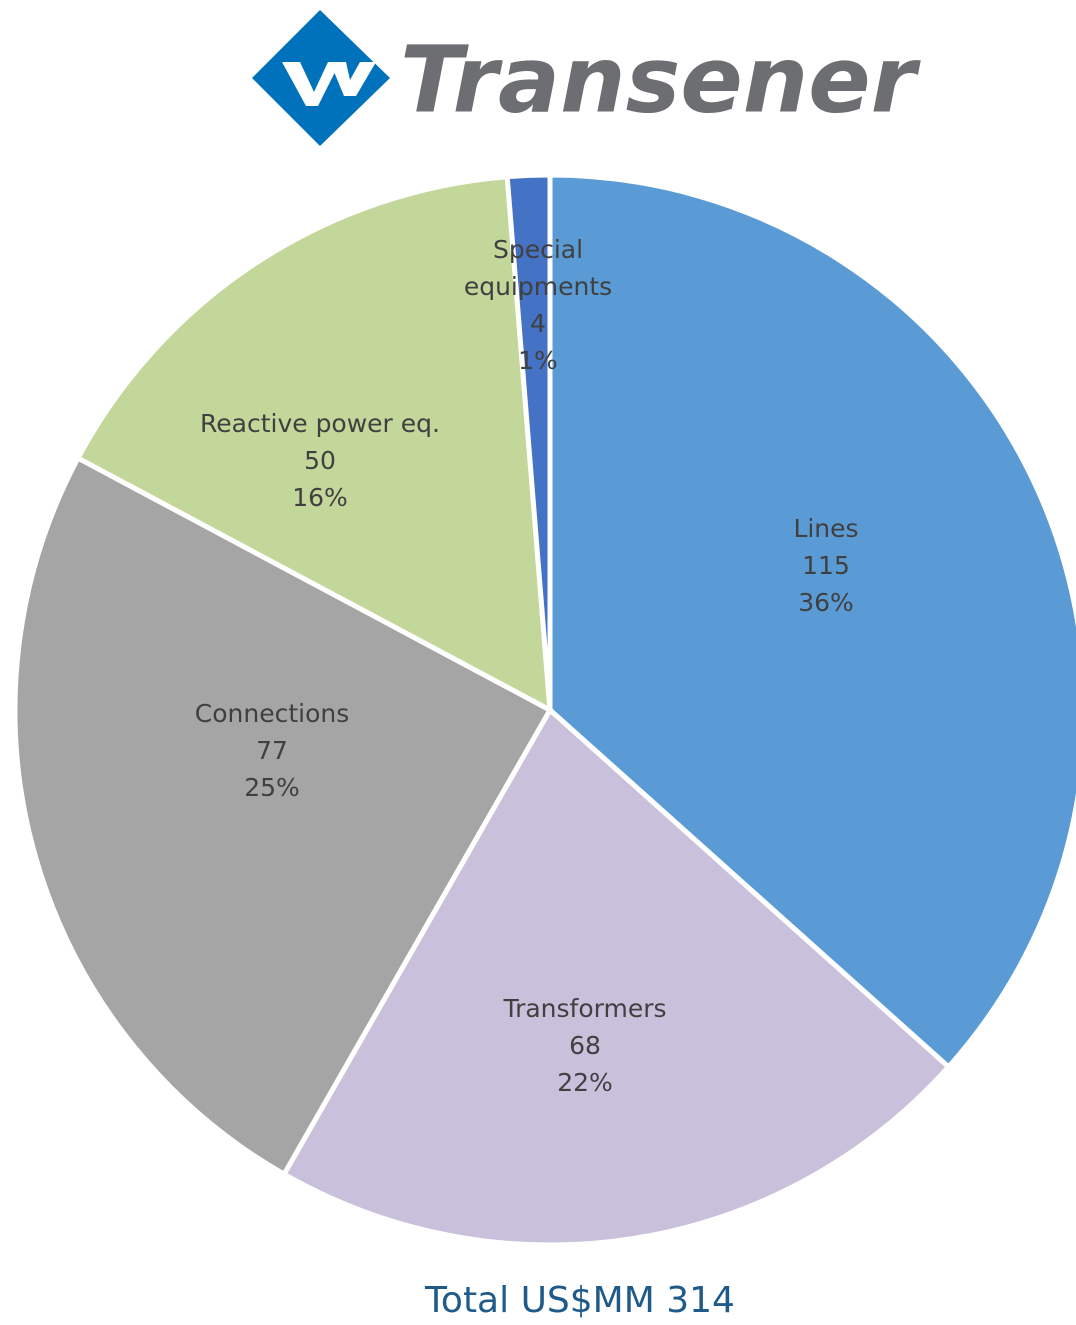 The width and height of the screenshot is (1076, 1325). What do you see at coordinates (661, 79) in the screenshot?
I see `logo-text: Transener` at bounding box center [661, 79].